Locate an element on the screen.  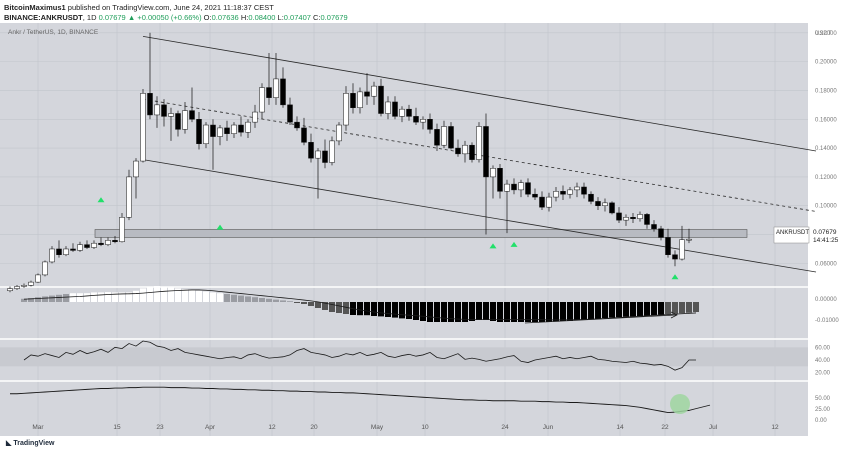
oscillator-tick-label: 0.00 is located at coordinates (821, 421).